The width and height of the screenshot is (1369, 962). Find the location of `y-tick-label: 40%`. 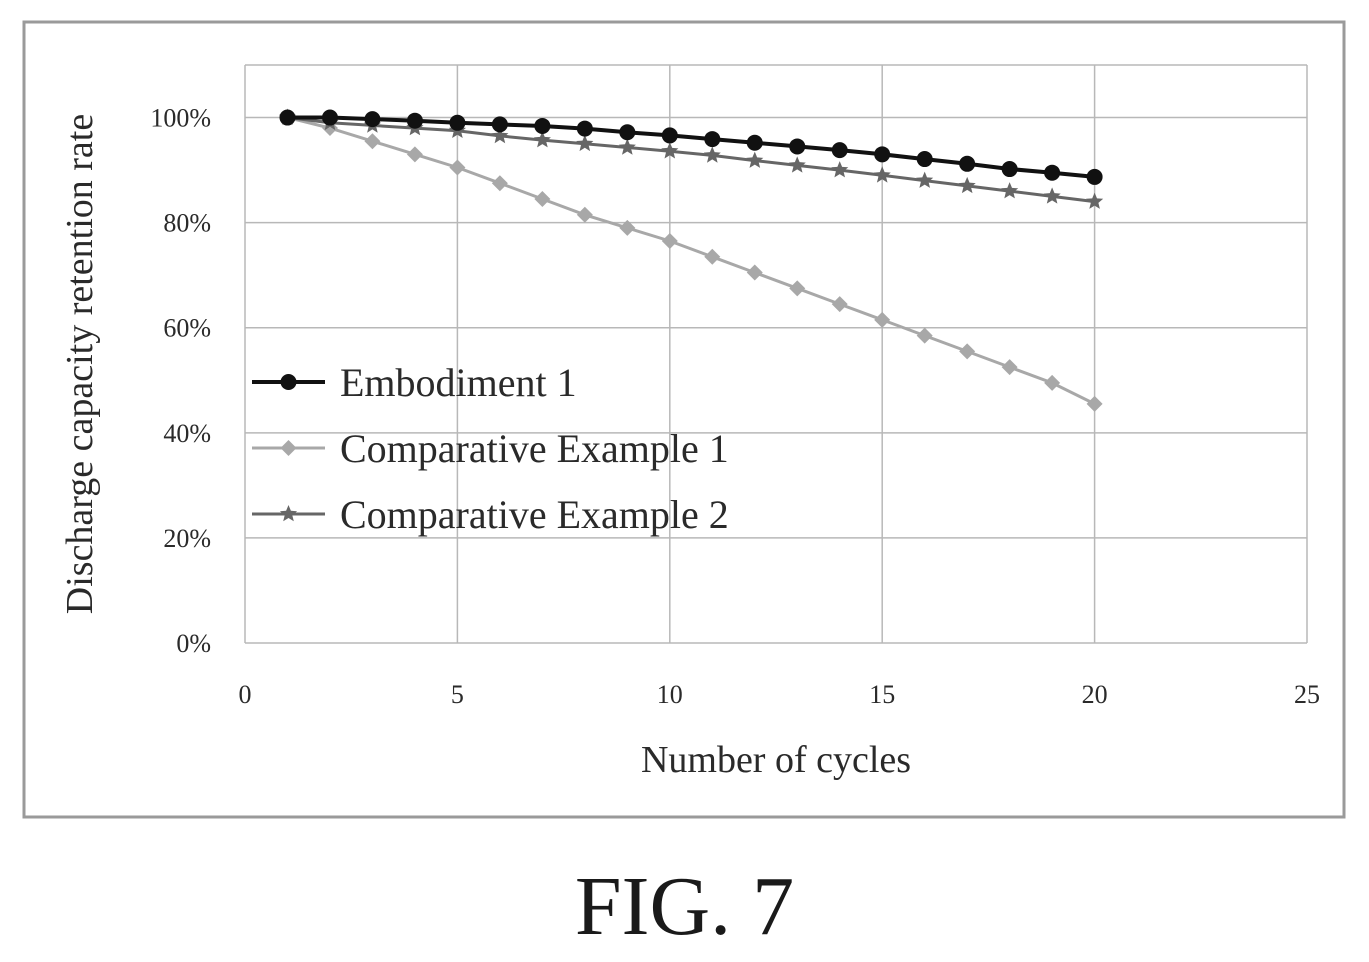

y-tick-label: 40% is located at coordinates (187, 433).